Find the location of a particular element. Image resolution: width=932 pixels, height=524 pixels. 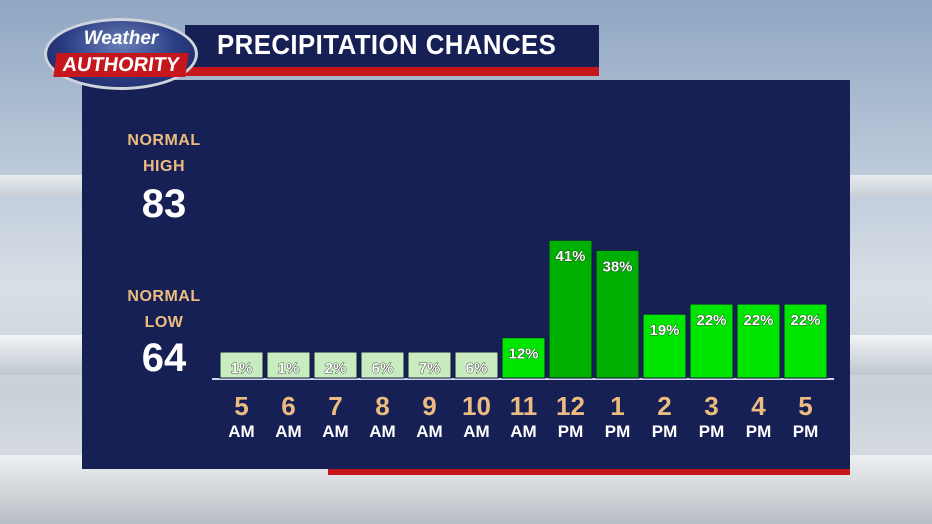

tick-label-hour: 3 is located at coordinates (711, 406).